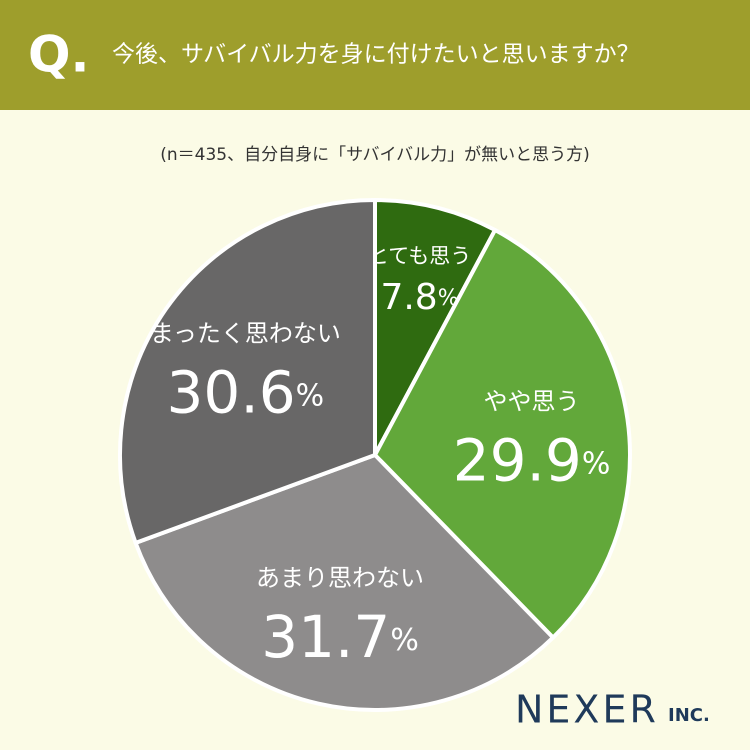  Describe the element at coordinates (435, 327) in the screenshot. I see `slice` at that location.